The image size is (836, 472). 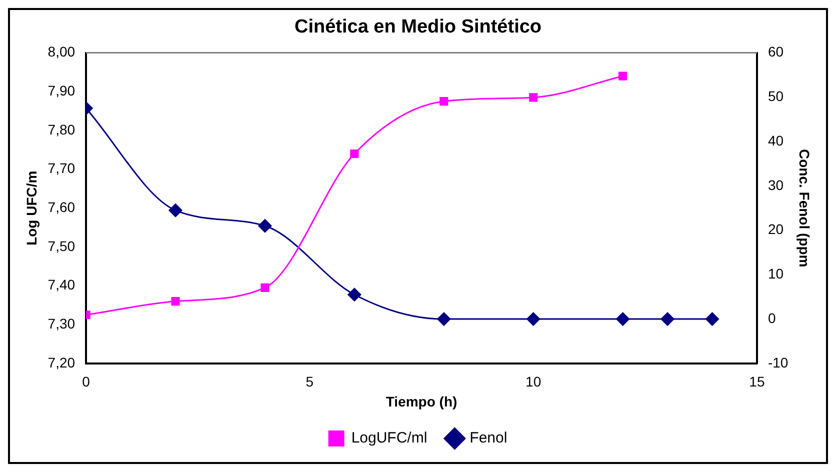 What do you see at coordinates (489, 438) in the screenshot?
I see `legend-label: Fenol` at bounding box center [489, 438].